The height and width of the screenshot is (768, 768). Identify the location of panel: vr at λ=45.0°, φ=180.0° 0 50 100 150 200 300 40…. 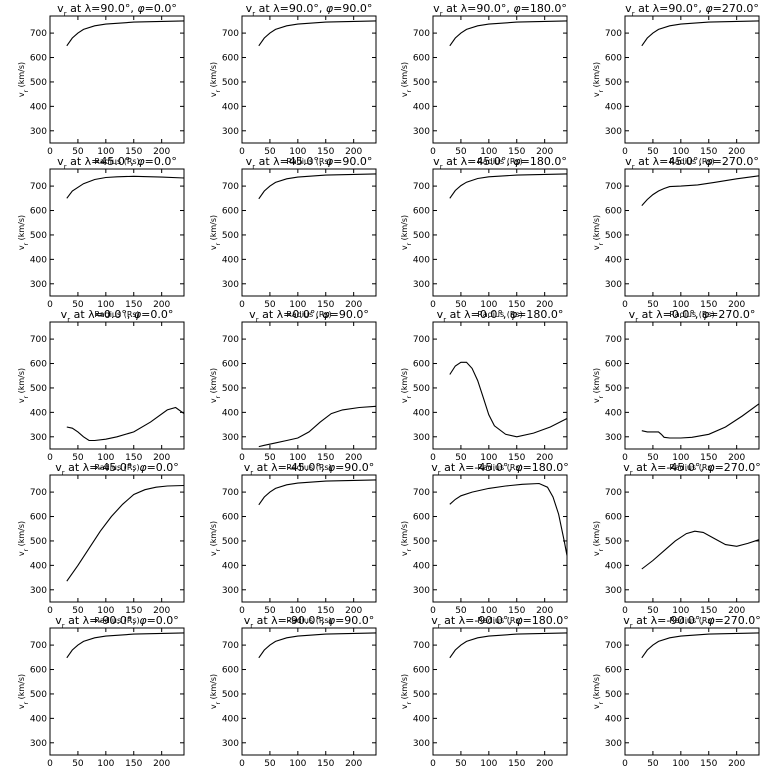
(484, 237).